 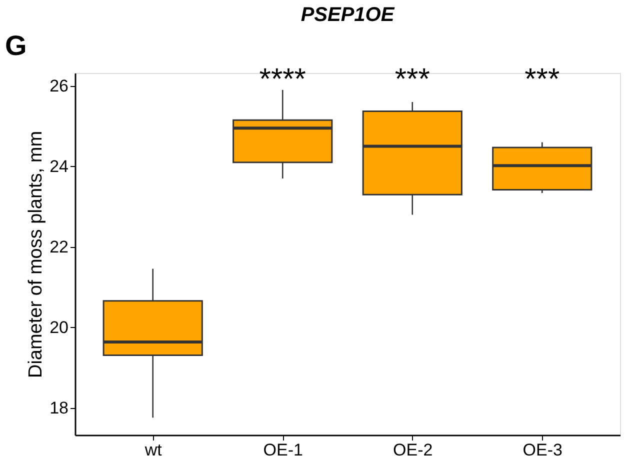 I want to click on y-tick-label: 24, so click(x=59, y=166).